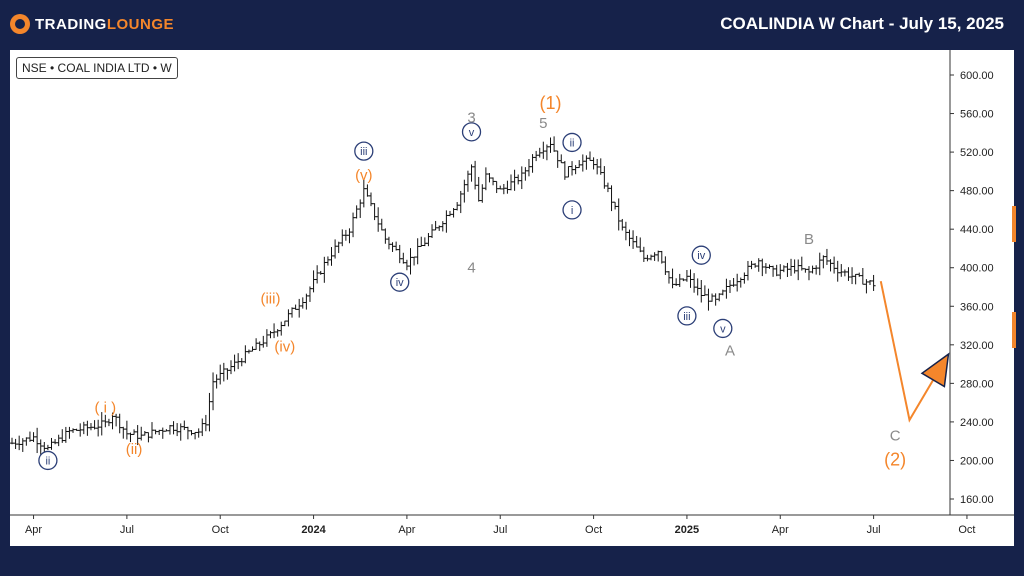  I want to click on logo-text-trading: TRADING, so click(71, 24).